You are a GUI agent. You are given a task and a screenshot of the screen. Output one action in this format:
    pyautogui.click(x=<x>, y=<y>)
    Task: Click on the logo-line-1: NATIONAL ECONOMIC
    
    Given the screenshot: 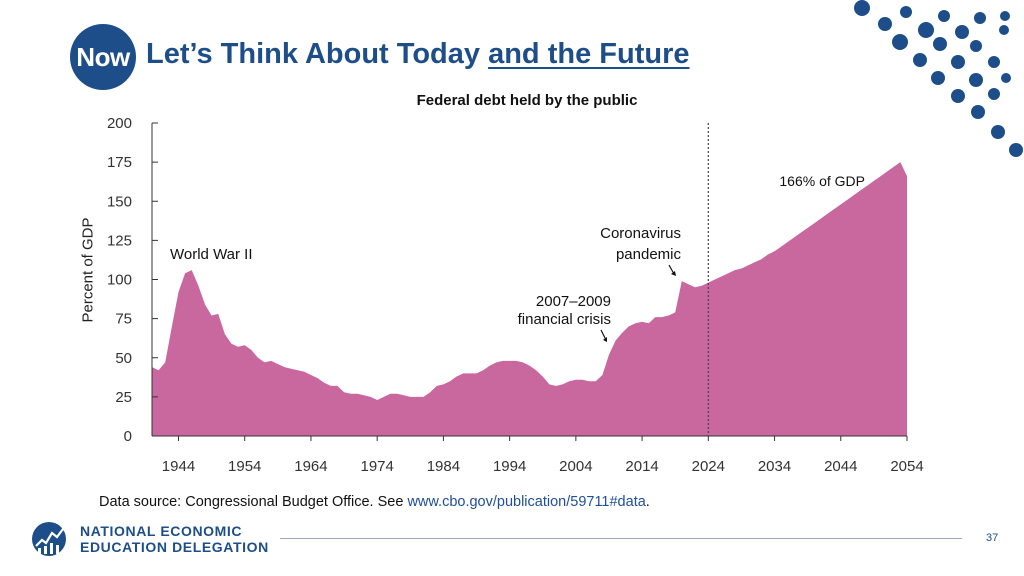 What is the action you would take?
    pyautogui.click(x=161, y=531)
    